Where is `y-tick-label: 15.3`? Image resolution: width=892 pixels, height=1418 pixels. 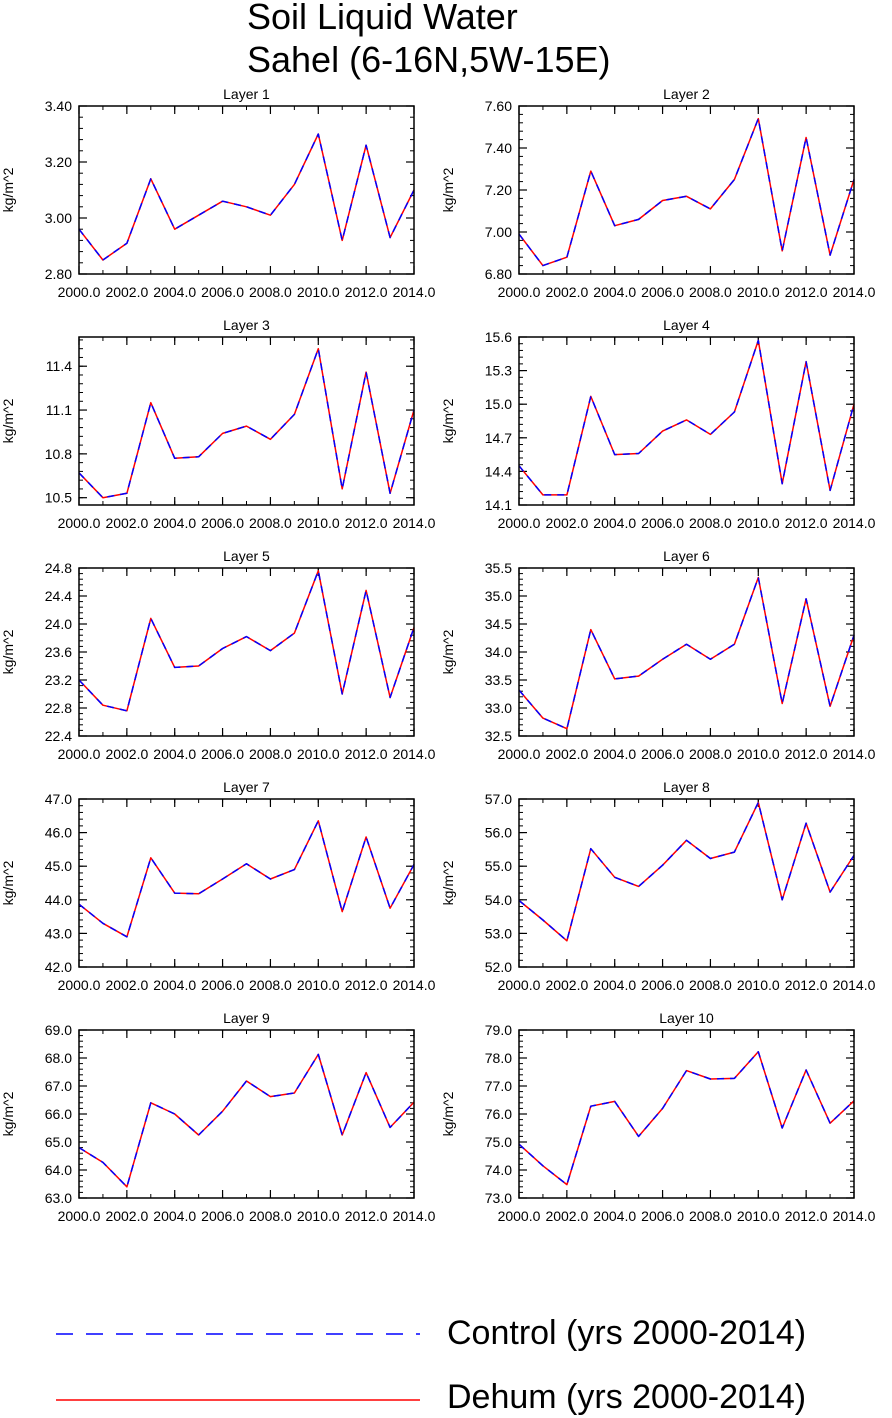 y-tick-label: 15.3 is located at coordinates (498, 371).